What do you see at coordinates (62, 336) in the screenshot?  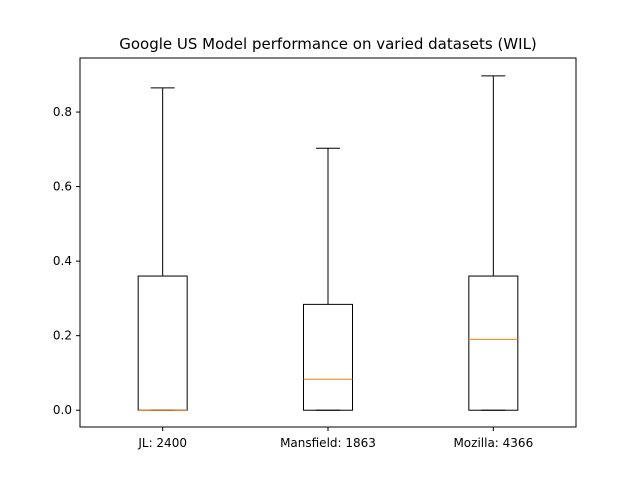 I see `y-tick-label: 0.2` at bounding box center [62, 336].